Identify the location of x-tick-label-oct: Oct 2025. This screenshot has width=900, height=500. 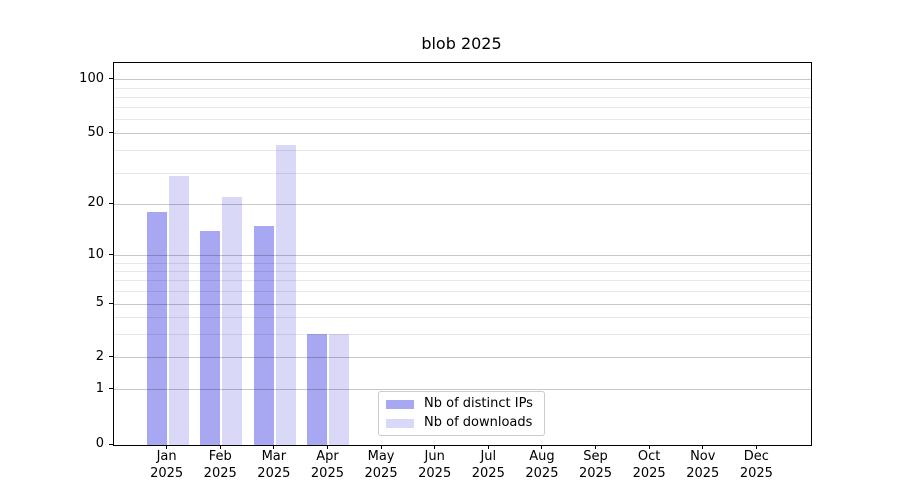
(649, 465).